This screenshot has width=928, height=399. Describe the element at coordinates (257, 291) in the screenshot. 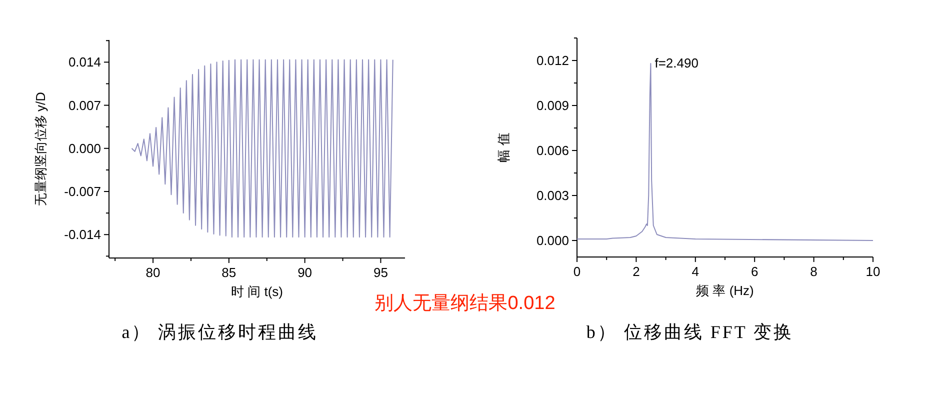

I see `x-axis-title: 时 间 t(s)` at that location.